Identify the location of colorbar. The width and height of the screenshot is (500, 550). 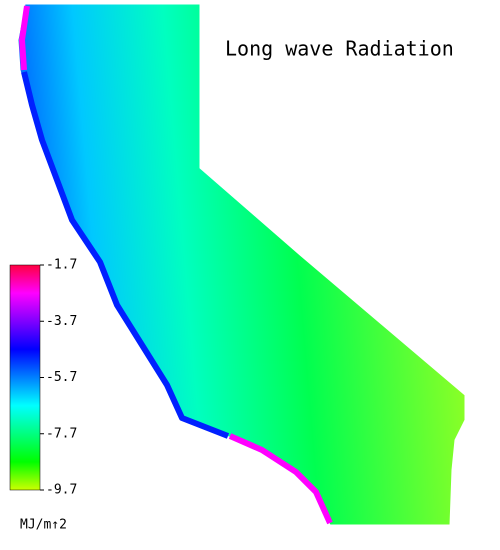
(25, 377).